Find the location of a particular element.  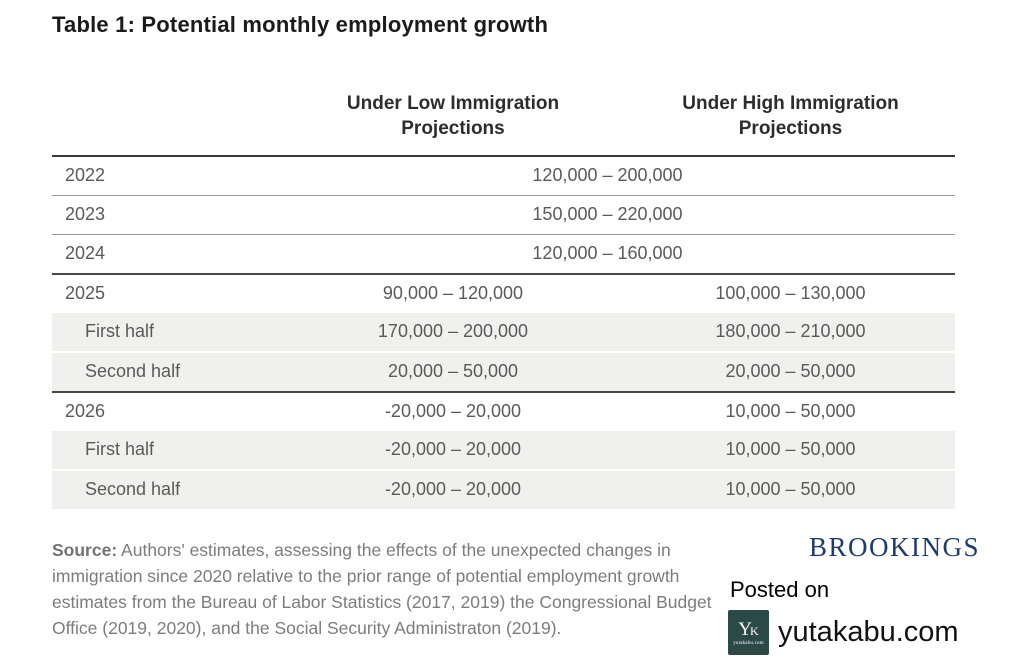

table-row-2026: 2026 -20,000 – 20,000 10,000 – 50,000 is located at coordinates (503, 411).